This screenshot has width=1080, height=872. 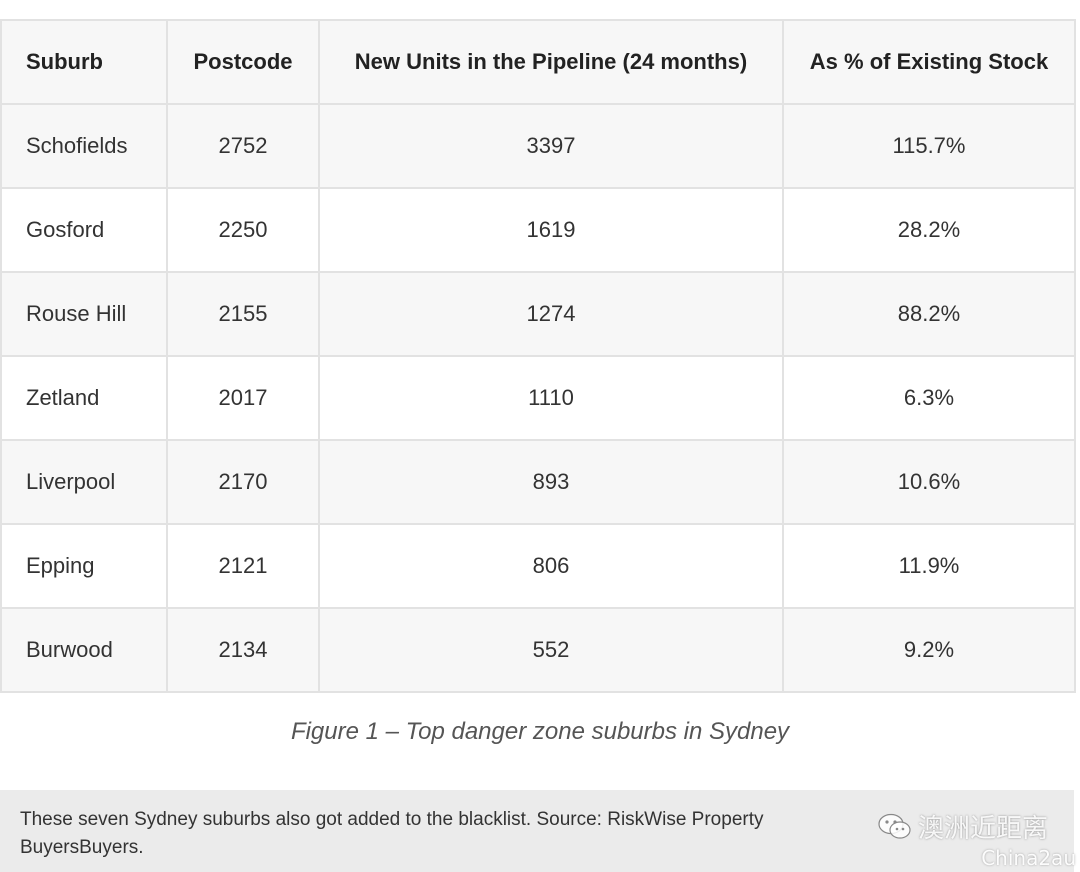 What do you see at coordinates (894, 826) in the screenshot?
I see `wechat-icon` at bounding box center [894, 826].